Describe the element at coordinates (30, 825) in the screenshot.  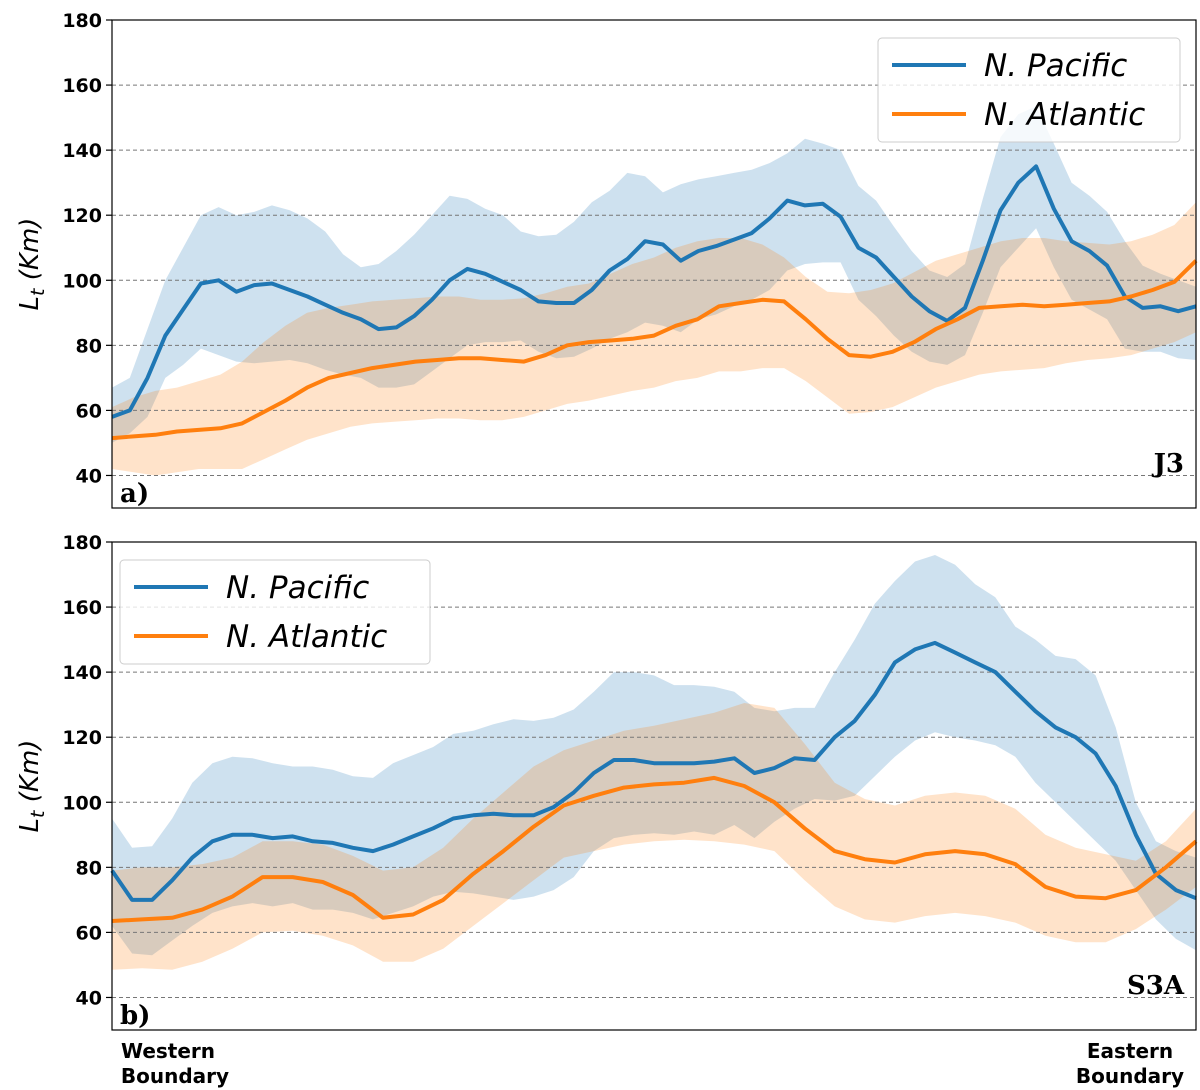
I see `panel-b-ylabel-main: L` at that location.